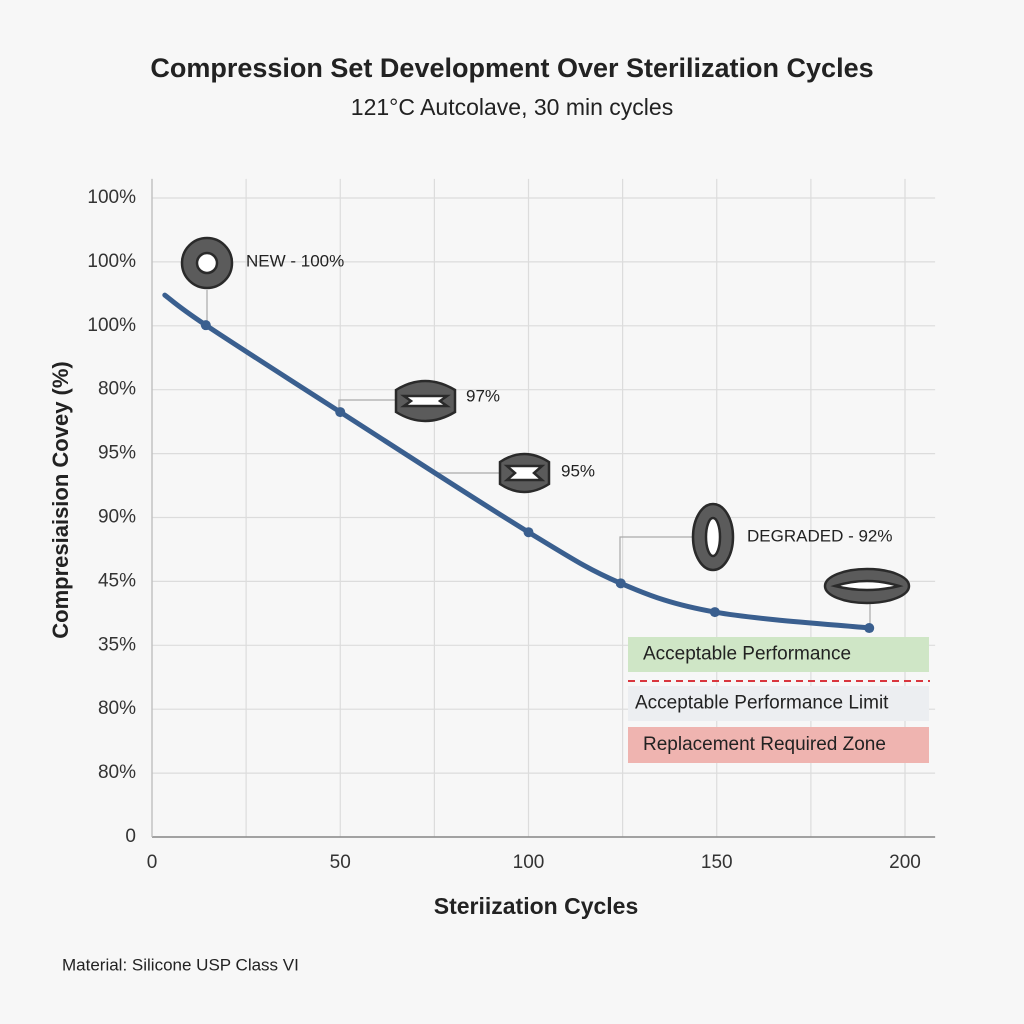  I want to click on zone-label: Acceptable Performance Limit, so click(762, 703).